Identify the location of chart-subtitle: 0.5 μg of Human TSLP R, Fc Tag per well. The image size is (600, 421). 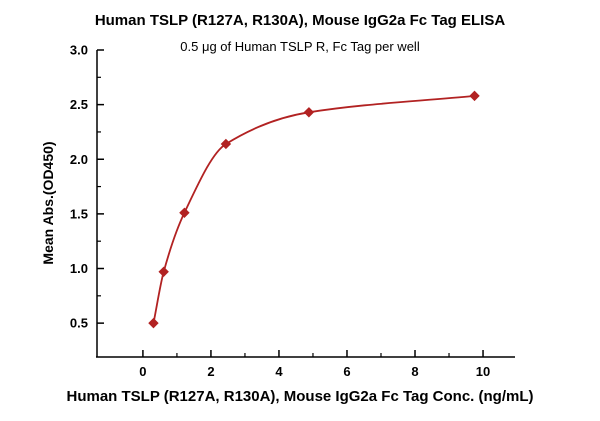
(300, 46).